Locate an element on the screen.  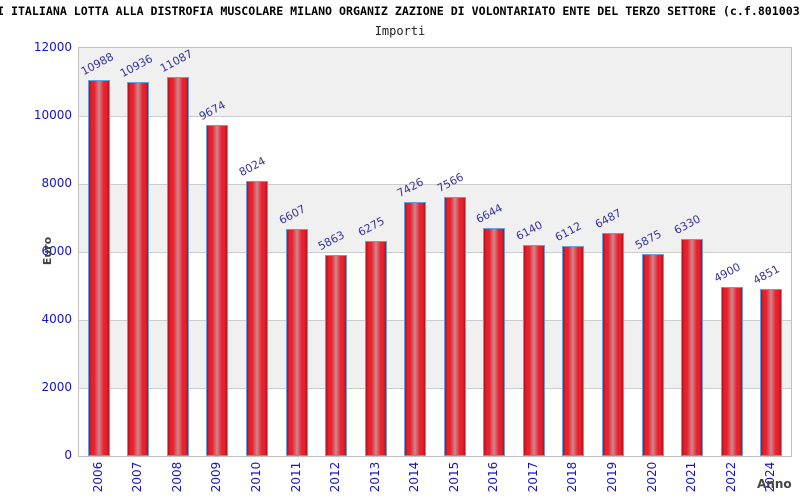
x-tick-label: 2012 is located at coordinates (335, 477).